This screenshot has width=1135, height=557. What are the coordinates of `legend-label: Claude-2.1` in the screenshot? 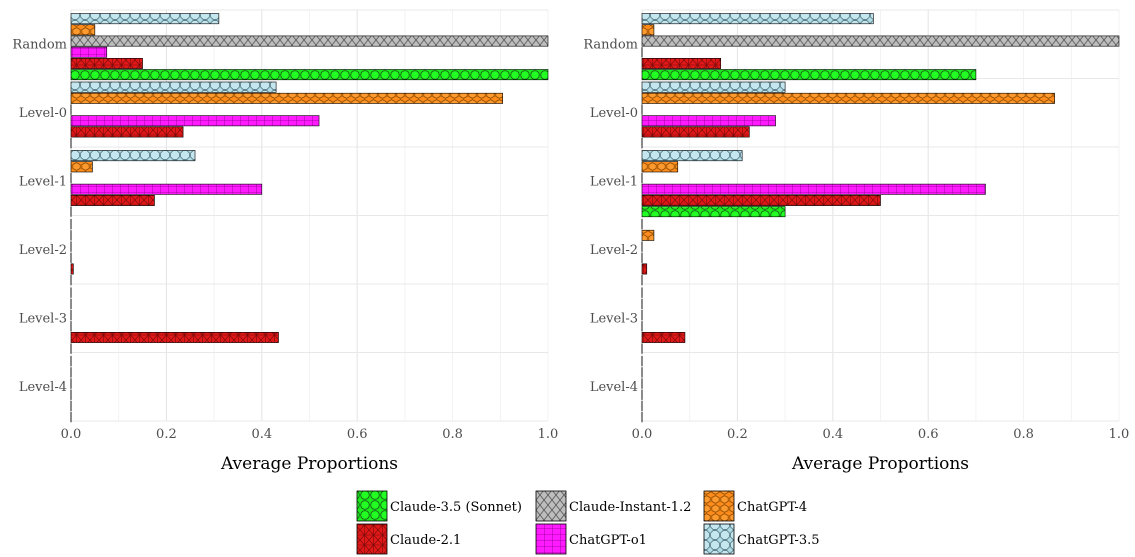 It's located at (425, 540).